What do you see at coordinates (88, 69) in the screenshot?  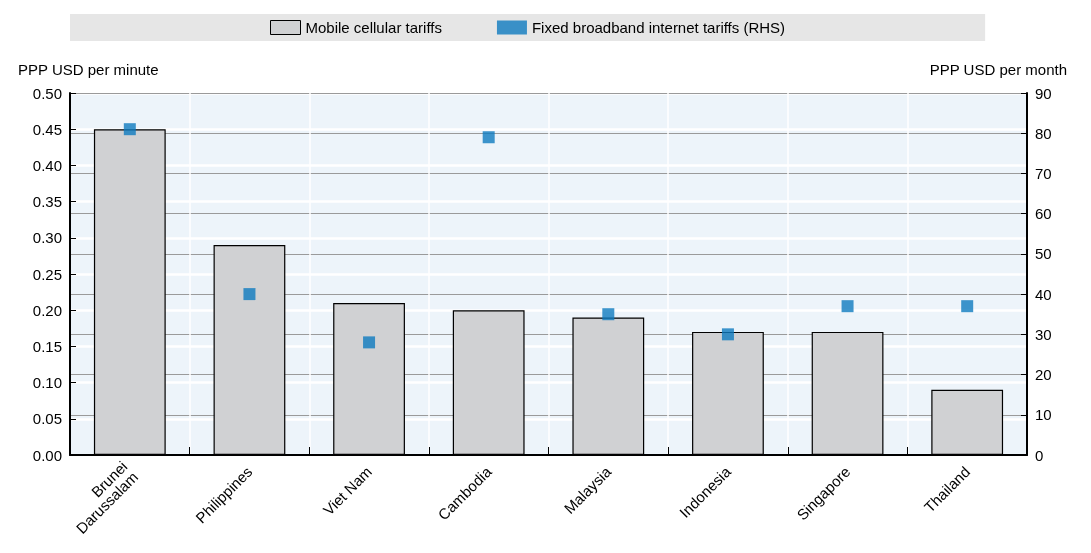 I see `y-axis-title: PPP USD per minute` at bounding box center [88, 69].